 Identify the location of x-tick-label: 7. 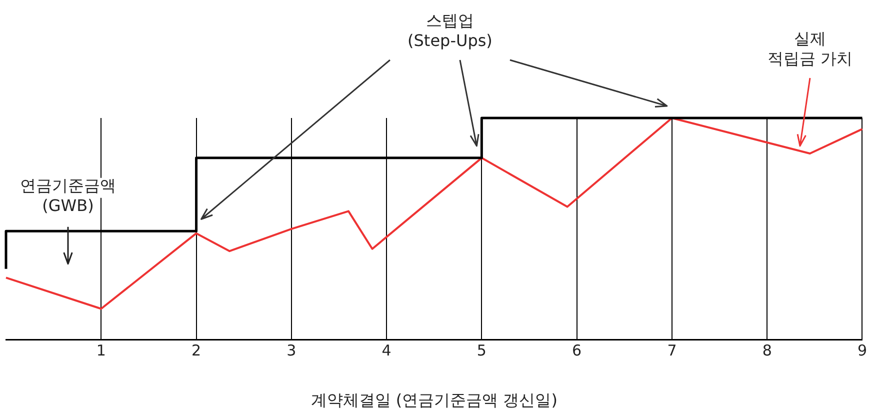
(672, 351).